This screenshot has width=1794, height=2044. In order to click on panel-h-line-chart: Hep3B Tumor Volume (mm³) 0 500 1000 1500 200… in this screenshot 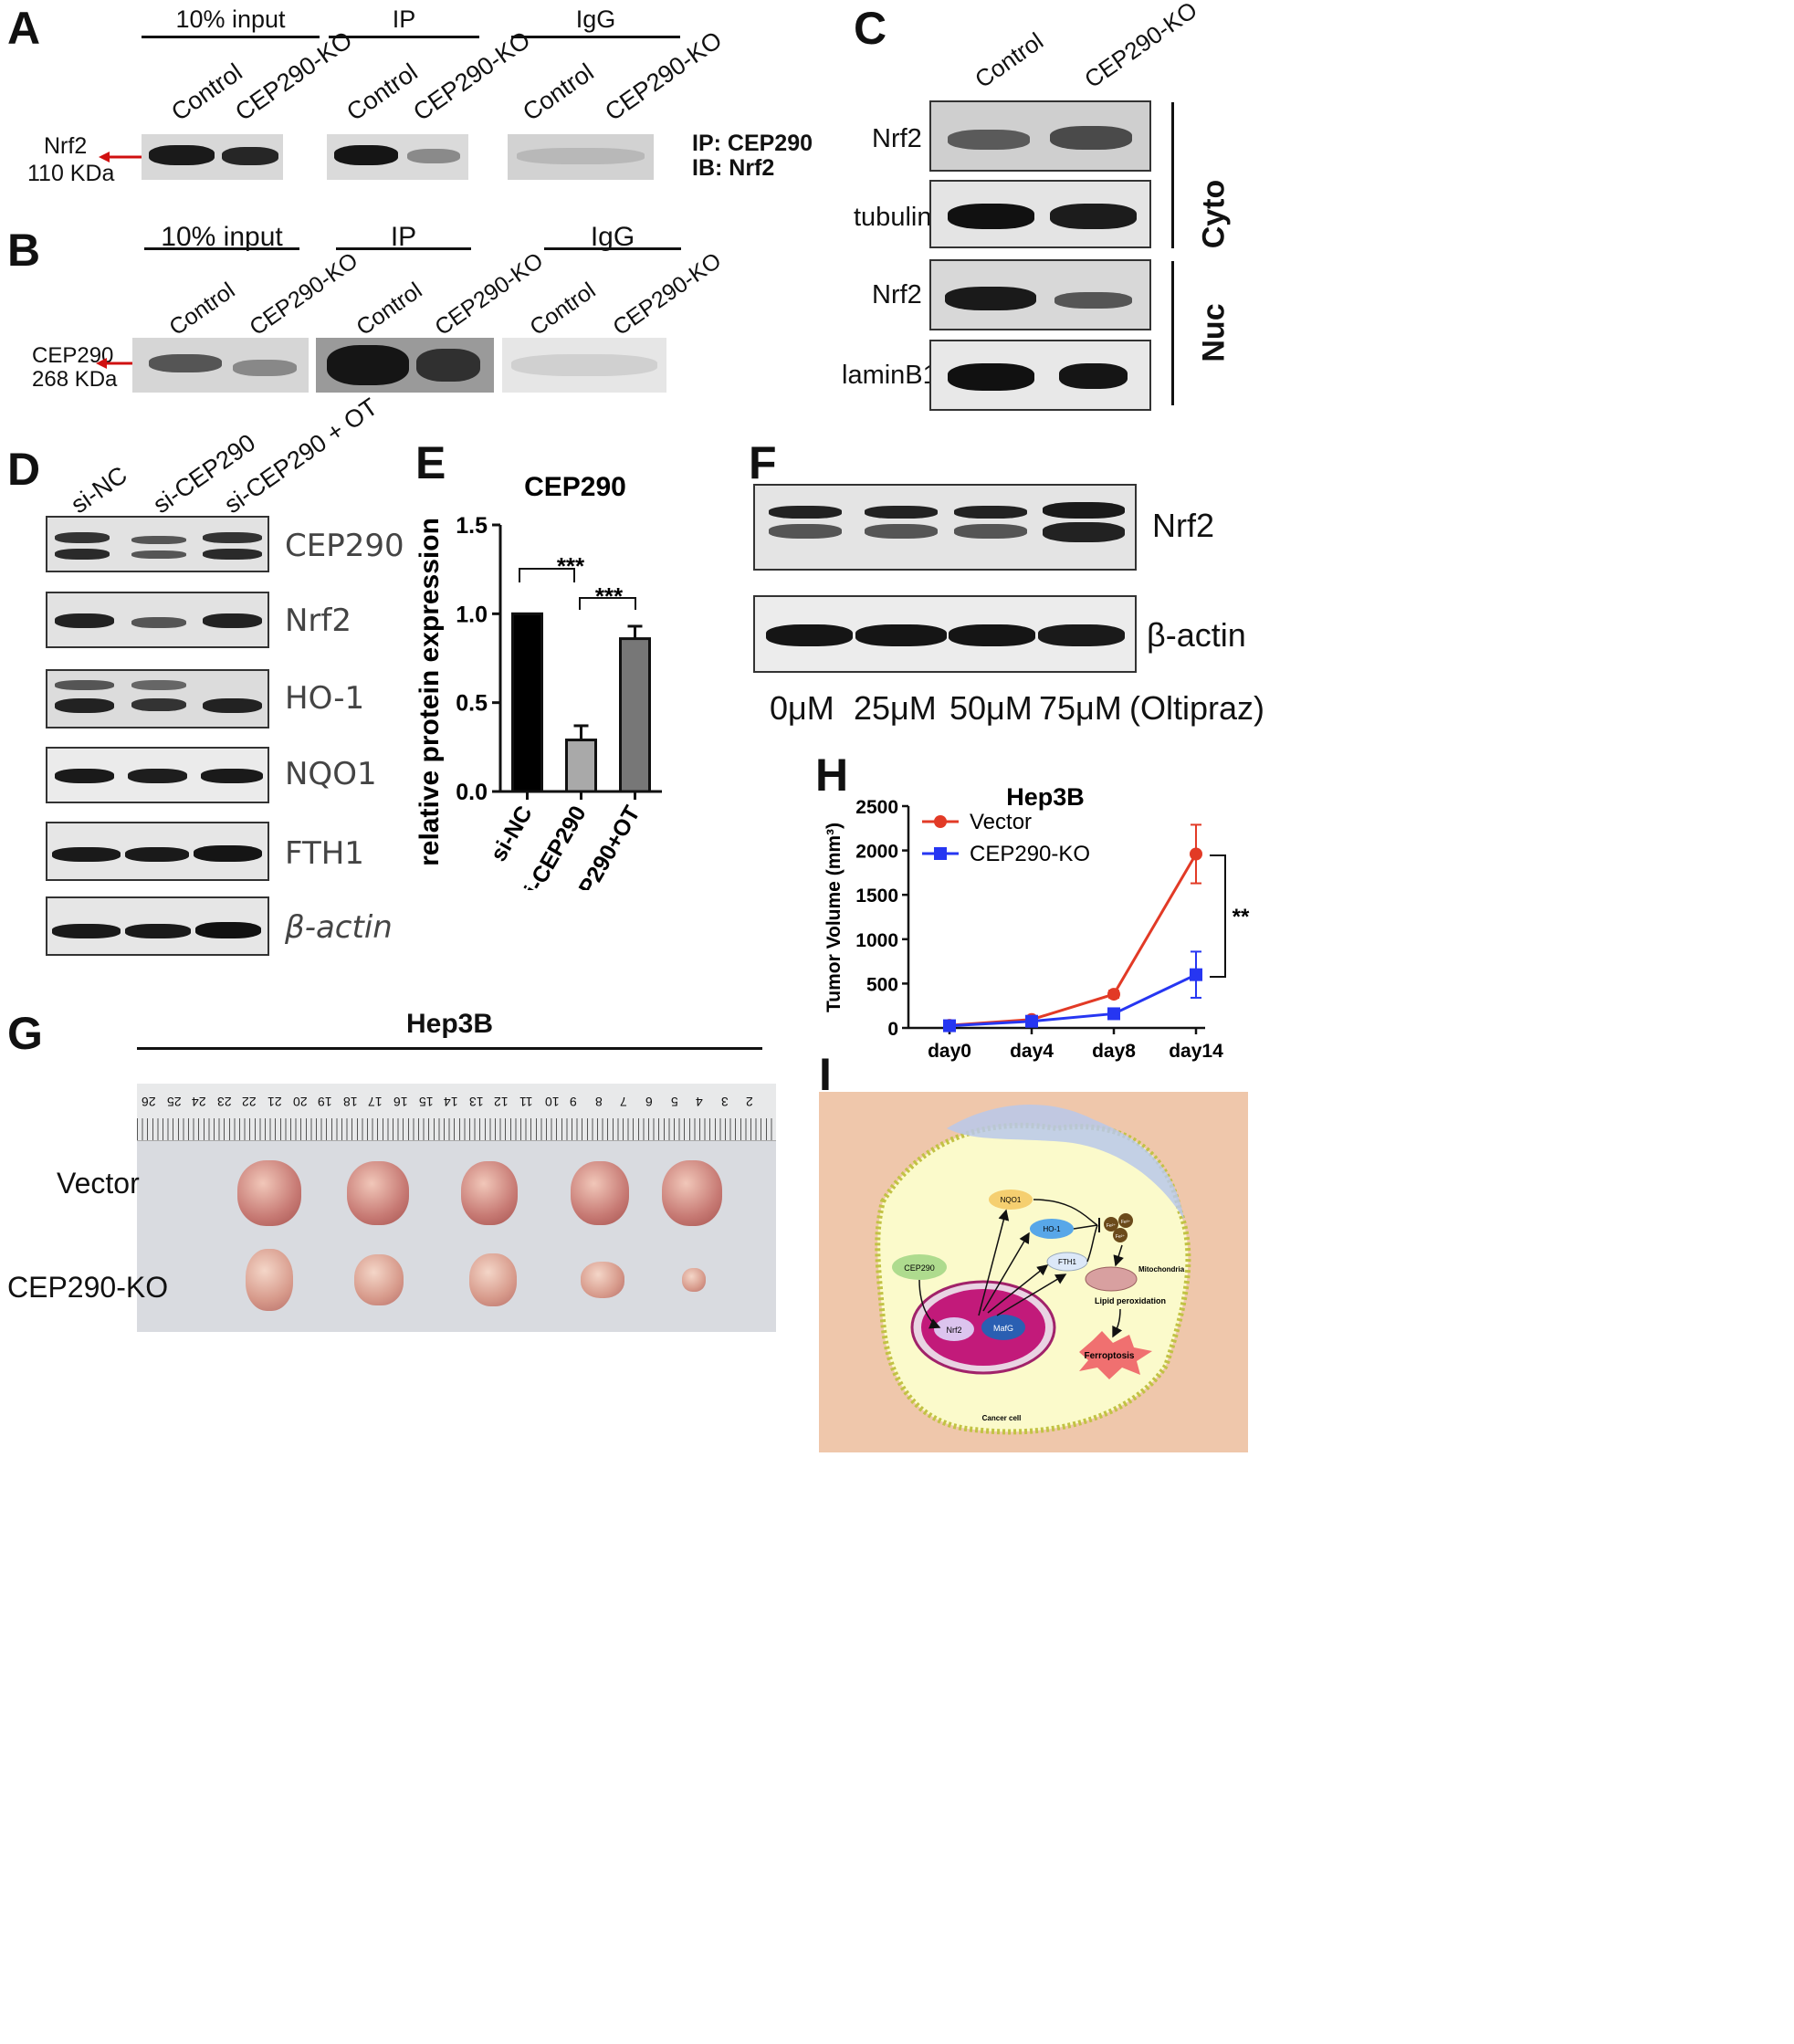, I will do `click(1037, 922)`.